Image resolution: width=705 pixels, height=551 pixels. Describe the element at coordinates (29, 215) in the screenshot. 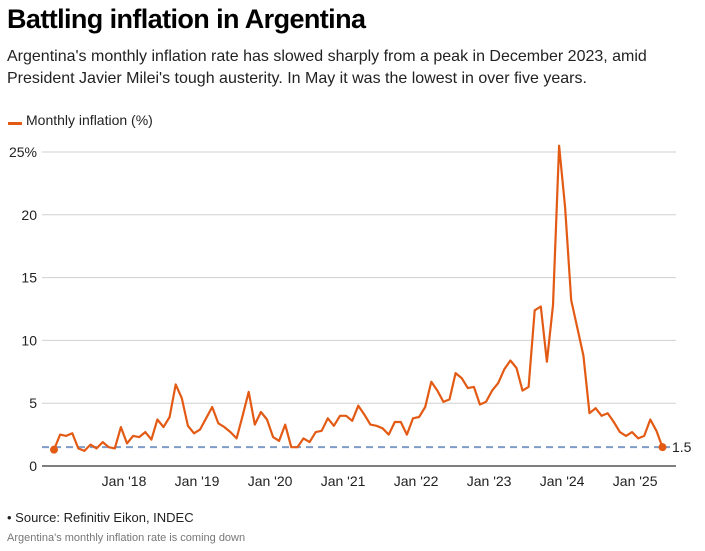

I see `y-tick-label: 20` at that location.